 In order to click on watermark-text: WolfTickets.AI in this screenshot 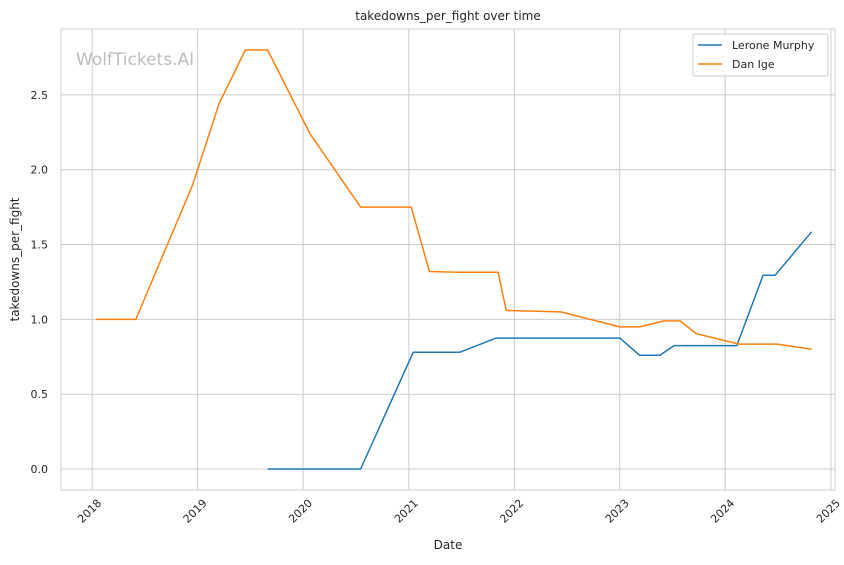, I will do `click(135, 60)`.